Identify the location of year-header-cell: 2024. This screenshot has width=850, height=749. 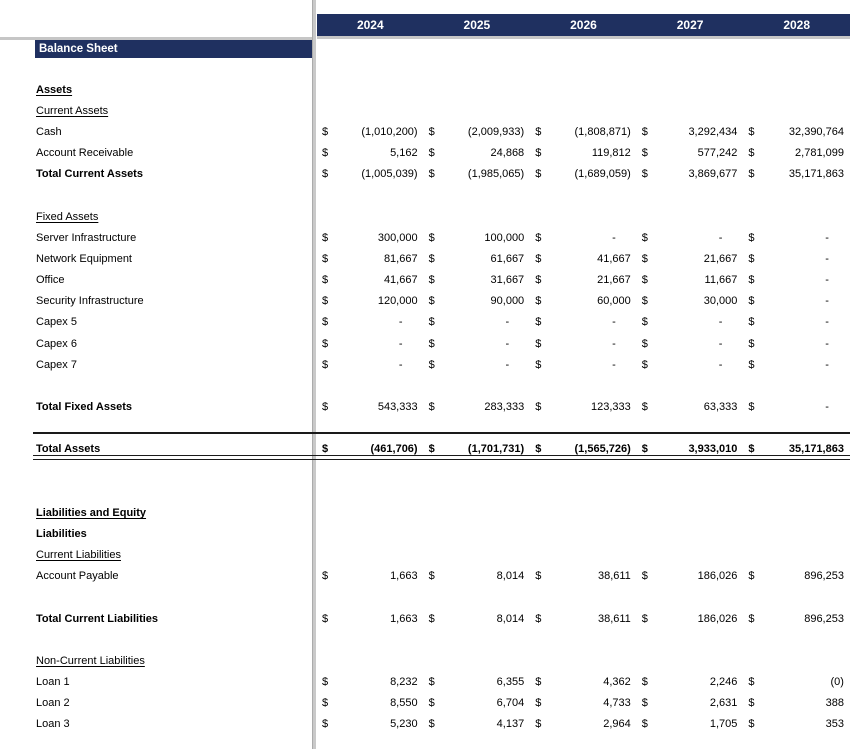
(370, 25).